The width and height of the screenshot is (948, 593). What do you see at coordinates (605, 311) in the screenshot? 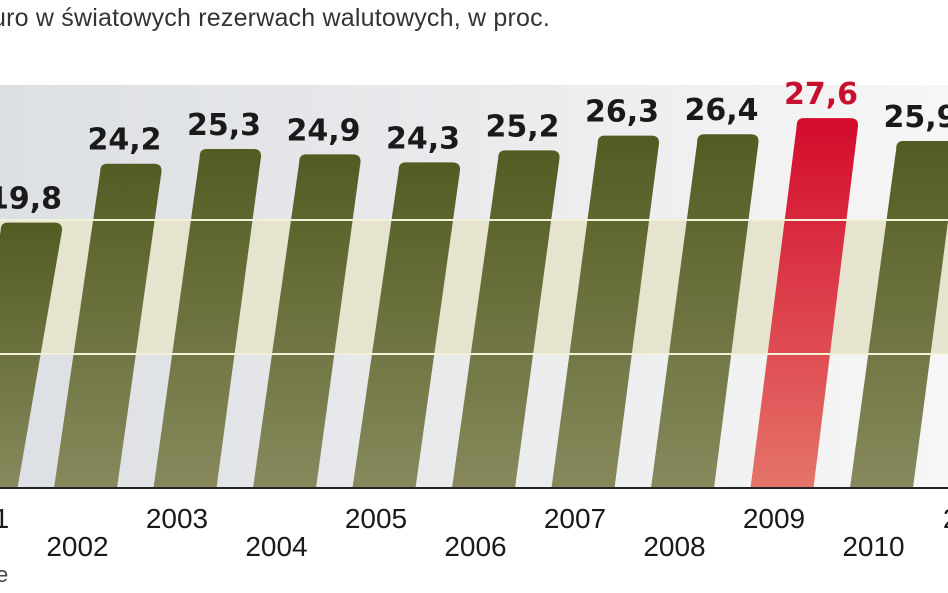
I see `bar-2007` at bounding box center [605, 311].